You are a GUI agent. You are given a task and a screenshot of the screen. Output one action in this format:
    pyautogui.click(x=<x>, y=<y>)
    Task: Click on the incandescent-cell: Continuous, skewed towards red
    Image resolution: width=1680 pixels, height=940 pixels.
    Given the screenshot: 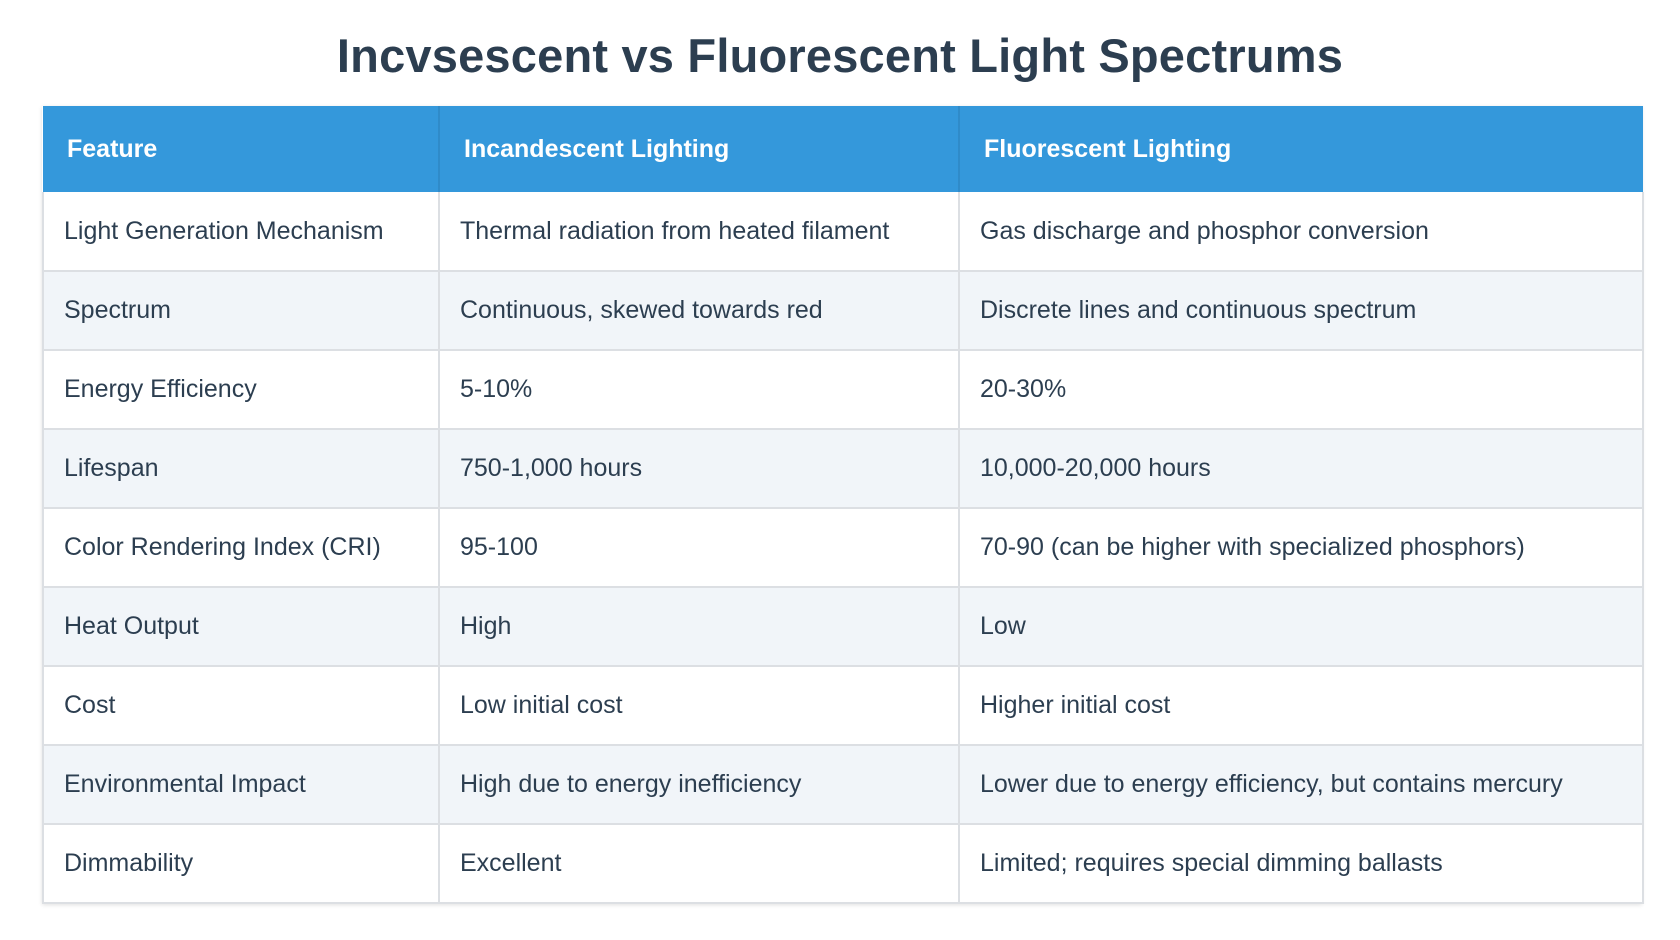 What is the action you would take?
    pyautogui.click(x=699, y=311)
    